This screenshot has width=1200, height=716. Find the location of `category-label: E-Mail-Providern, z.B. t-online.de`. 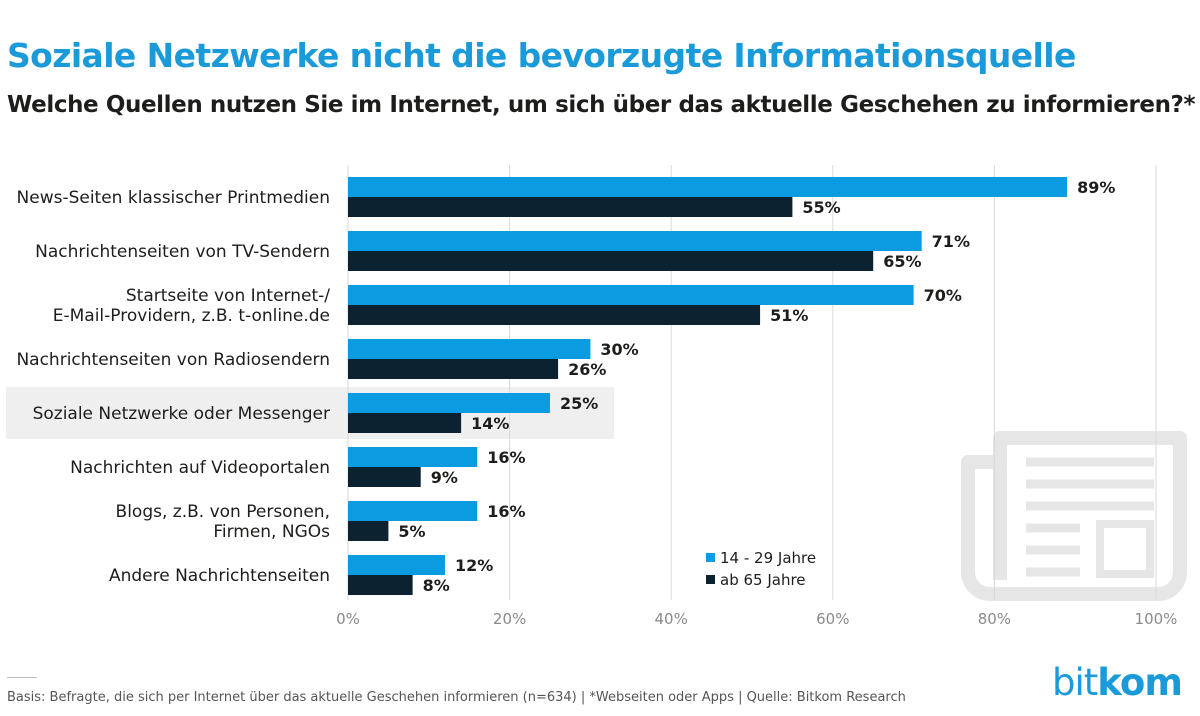

category-label: E-Mail-Providern, z.B. t-online.de is located at coordinates (191, 316).